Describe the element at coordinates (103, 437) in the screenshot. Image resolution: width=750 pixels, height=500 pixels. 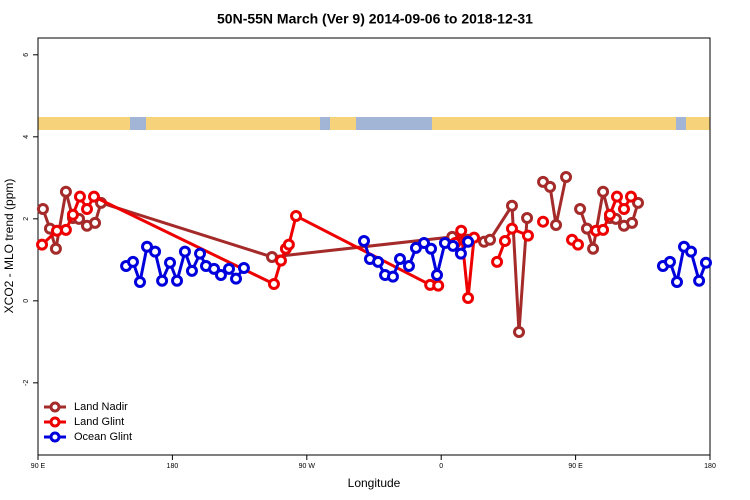
I see `legend-label: Ocean Glint` at that location.